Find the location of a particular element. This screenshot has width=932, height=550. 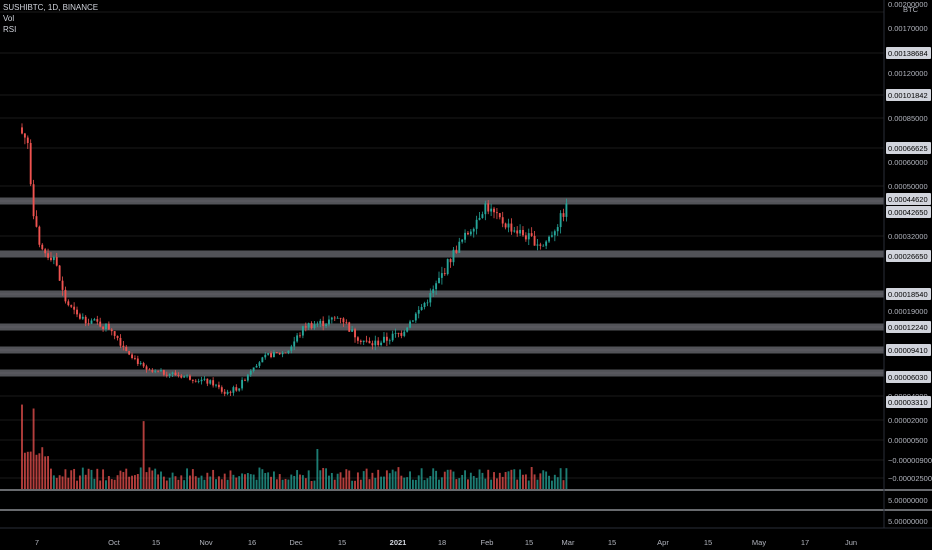

price-tag: 0.00018540 is located at coordinates (908, 294).